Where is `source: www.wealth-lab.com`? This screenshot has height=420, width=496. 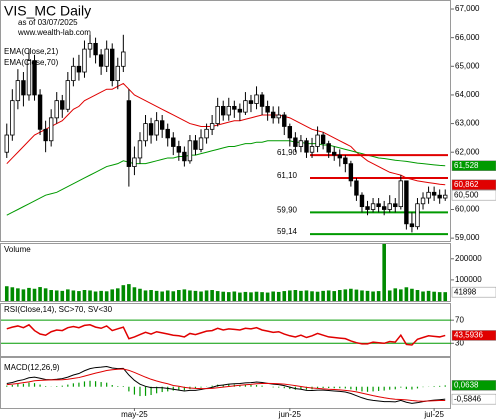 source: www.wealth-lab.com is located at coordinates (54, 32).